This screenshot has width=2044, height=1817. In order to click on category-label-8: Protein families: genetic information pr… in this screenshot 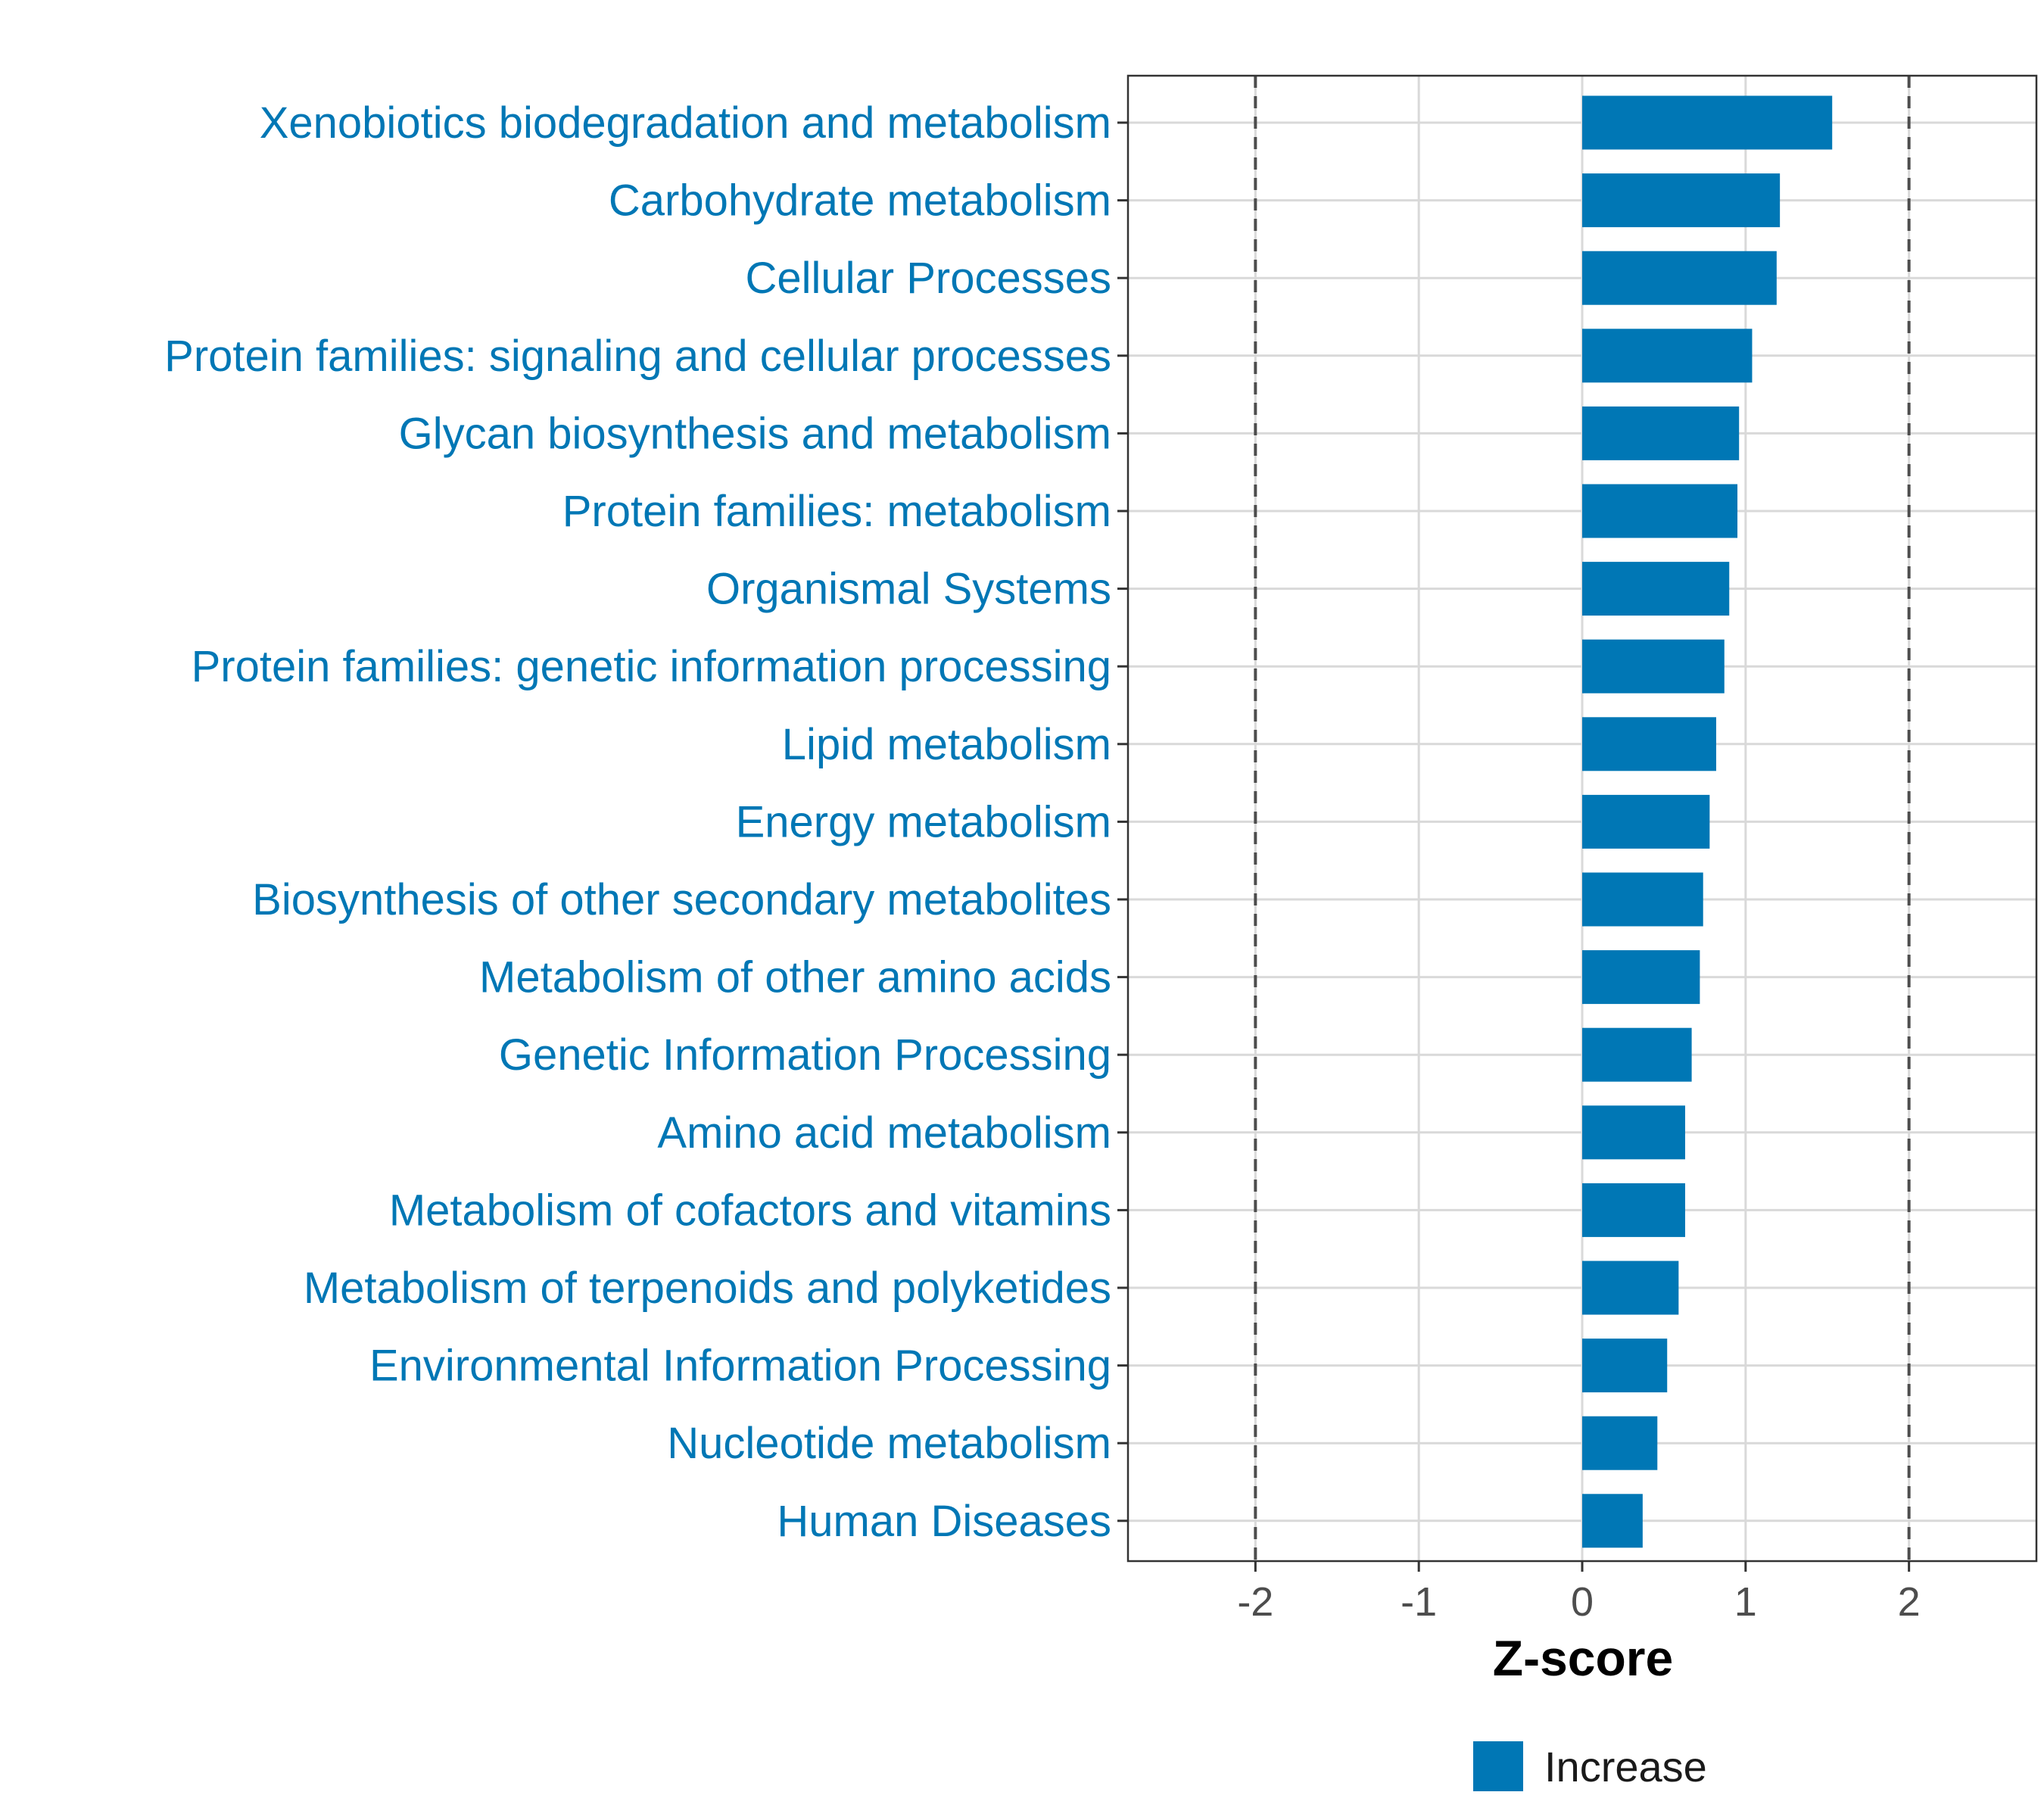, I will do `click(651, 666)`.